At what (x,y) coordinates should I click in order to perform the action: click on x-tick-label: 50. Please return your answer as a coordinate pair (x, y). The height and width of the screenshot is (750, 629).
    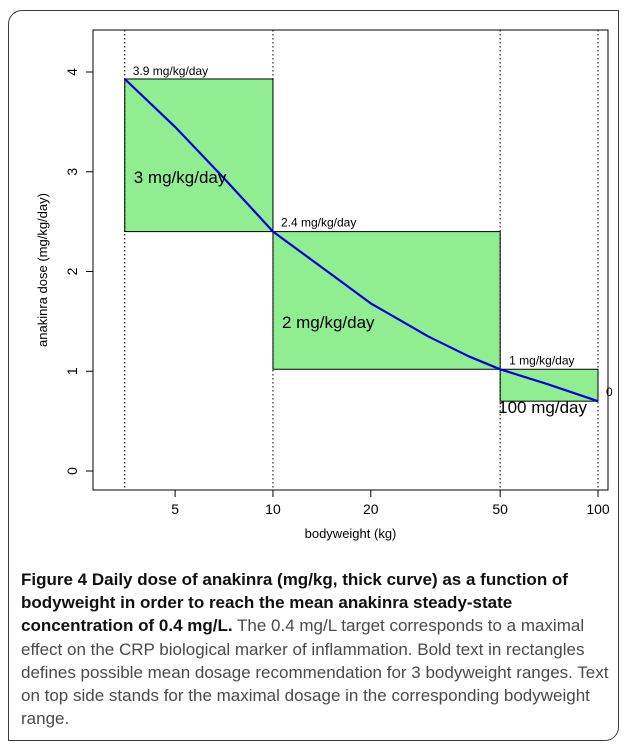
    Looking at the image, I should click on (500, 509).